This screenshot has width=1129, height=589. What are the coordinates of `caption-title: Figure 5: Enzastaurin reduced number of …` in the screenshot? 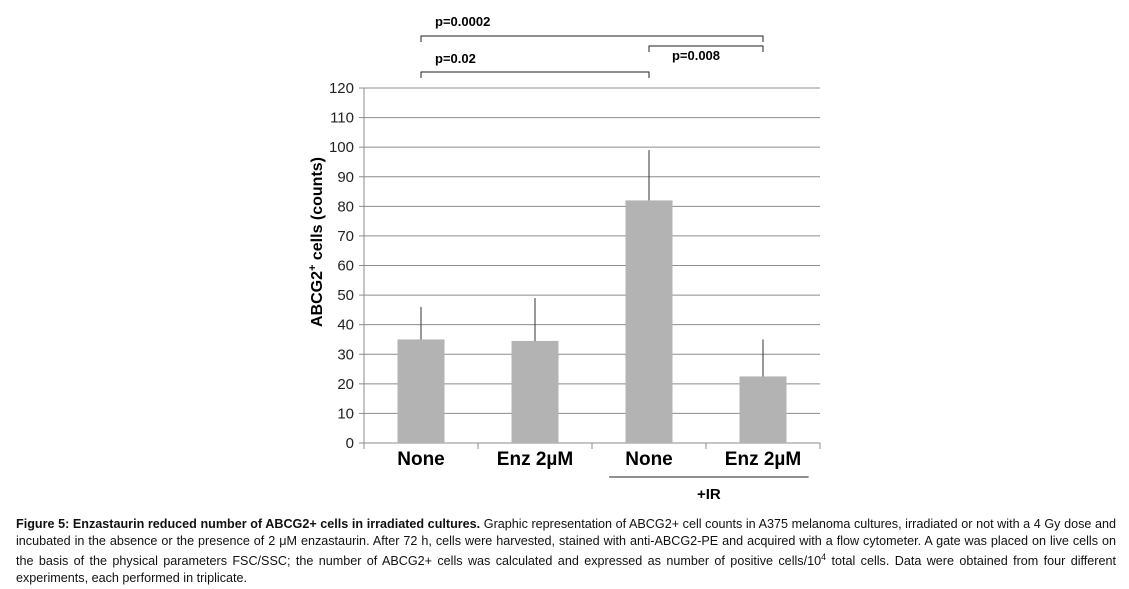 It's located at (248, 524).